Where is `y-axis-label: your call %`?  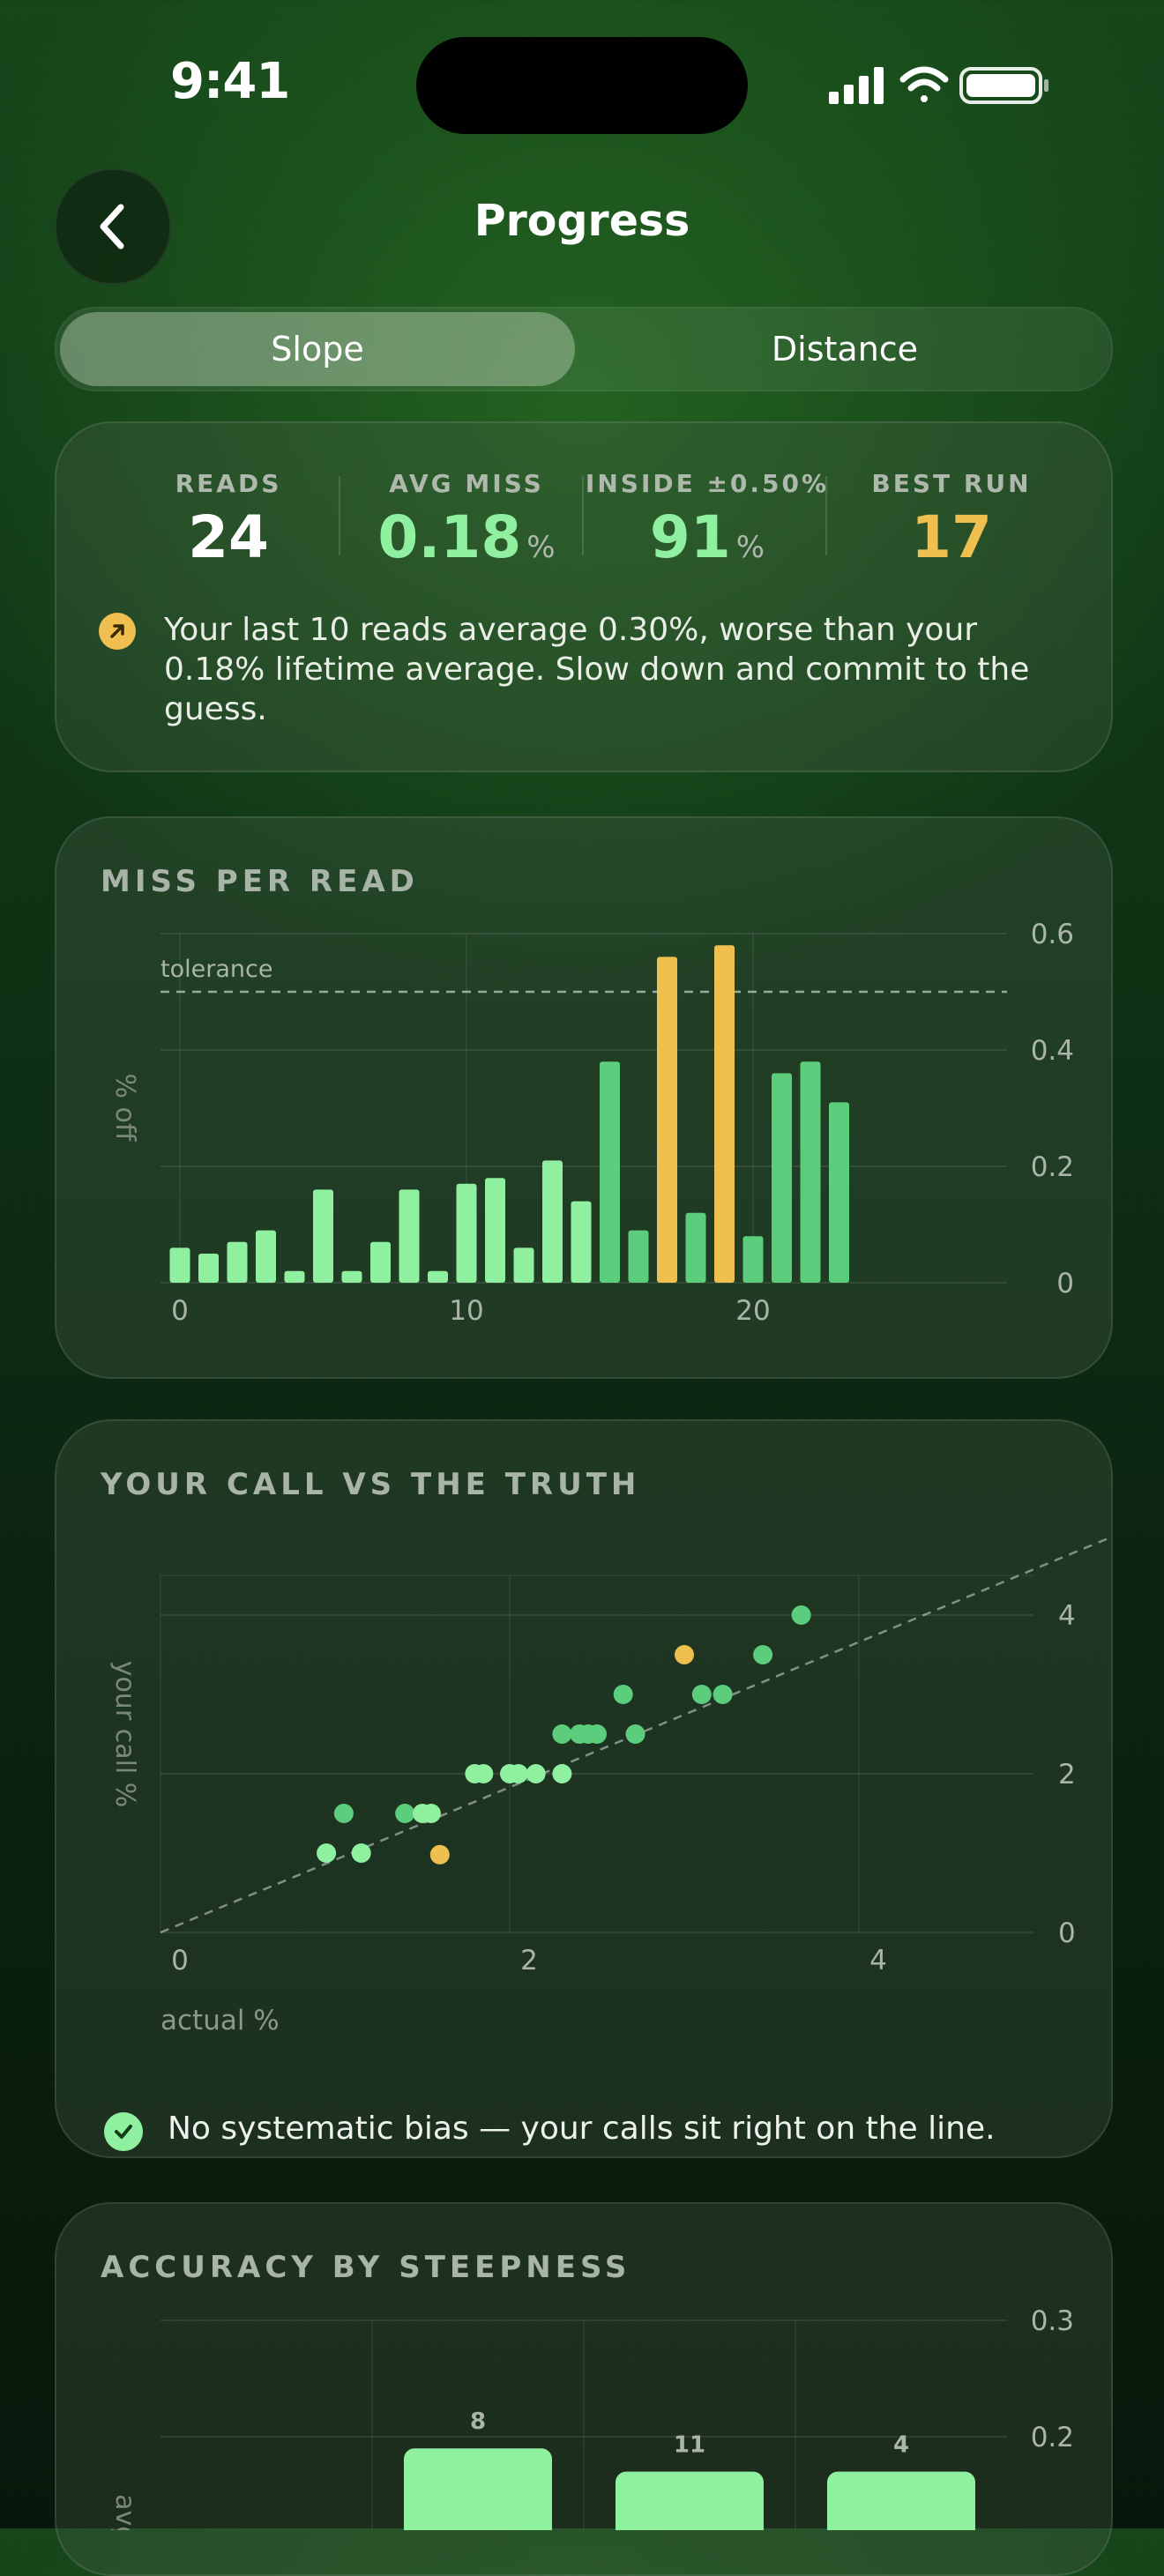
y-axis-label: your call % is located at coordinates (125, 1734).